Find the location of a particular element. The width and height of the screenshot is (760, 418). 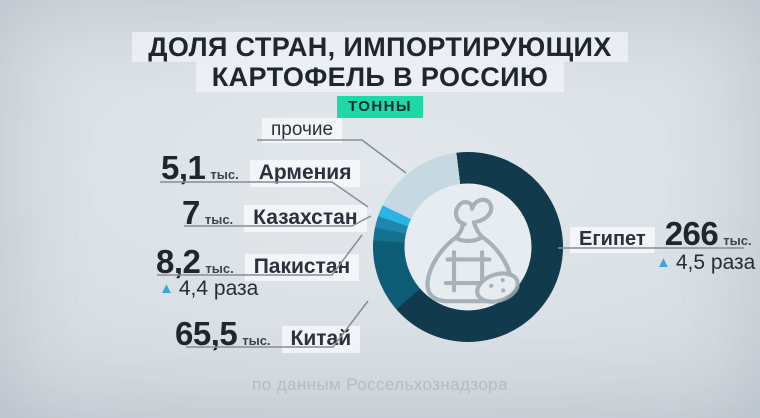

donut-chart is located at coordinates (468, 247).